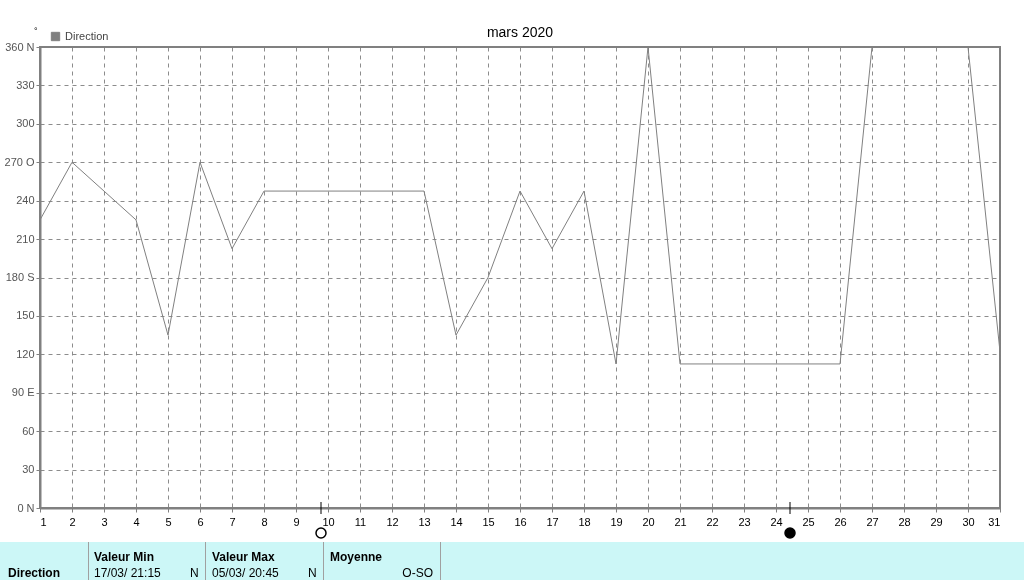 This screenshot has width=1024, height=580. Describe the element at coordinates (20, 46) in the screenshot. I see `y-tick-label: 360 N` at that location.